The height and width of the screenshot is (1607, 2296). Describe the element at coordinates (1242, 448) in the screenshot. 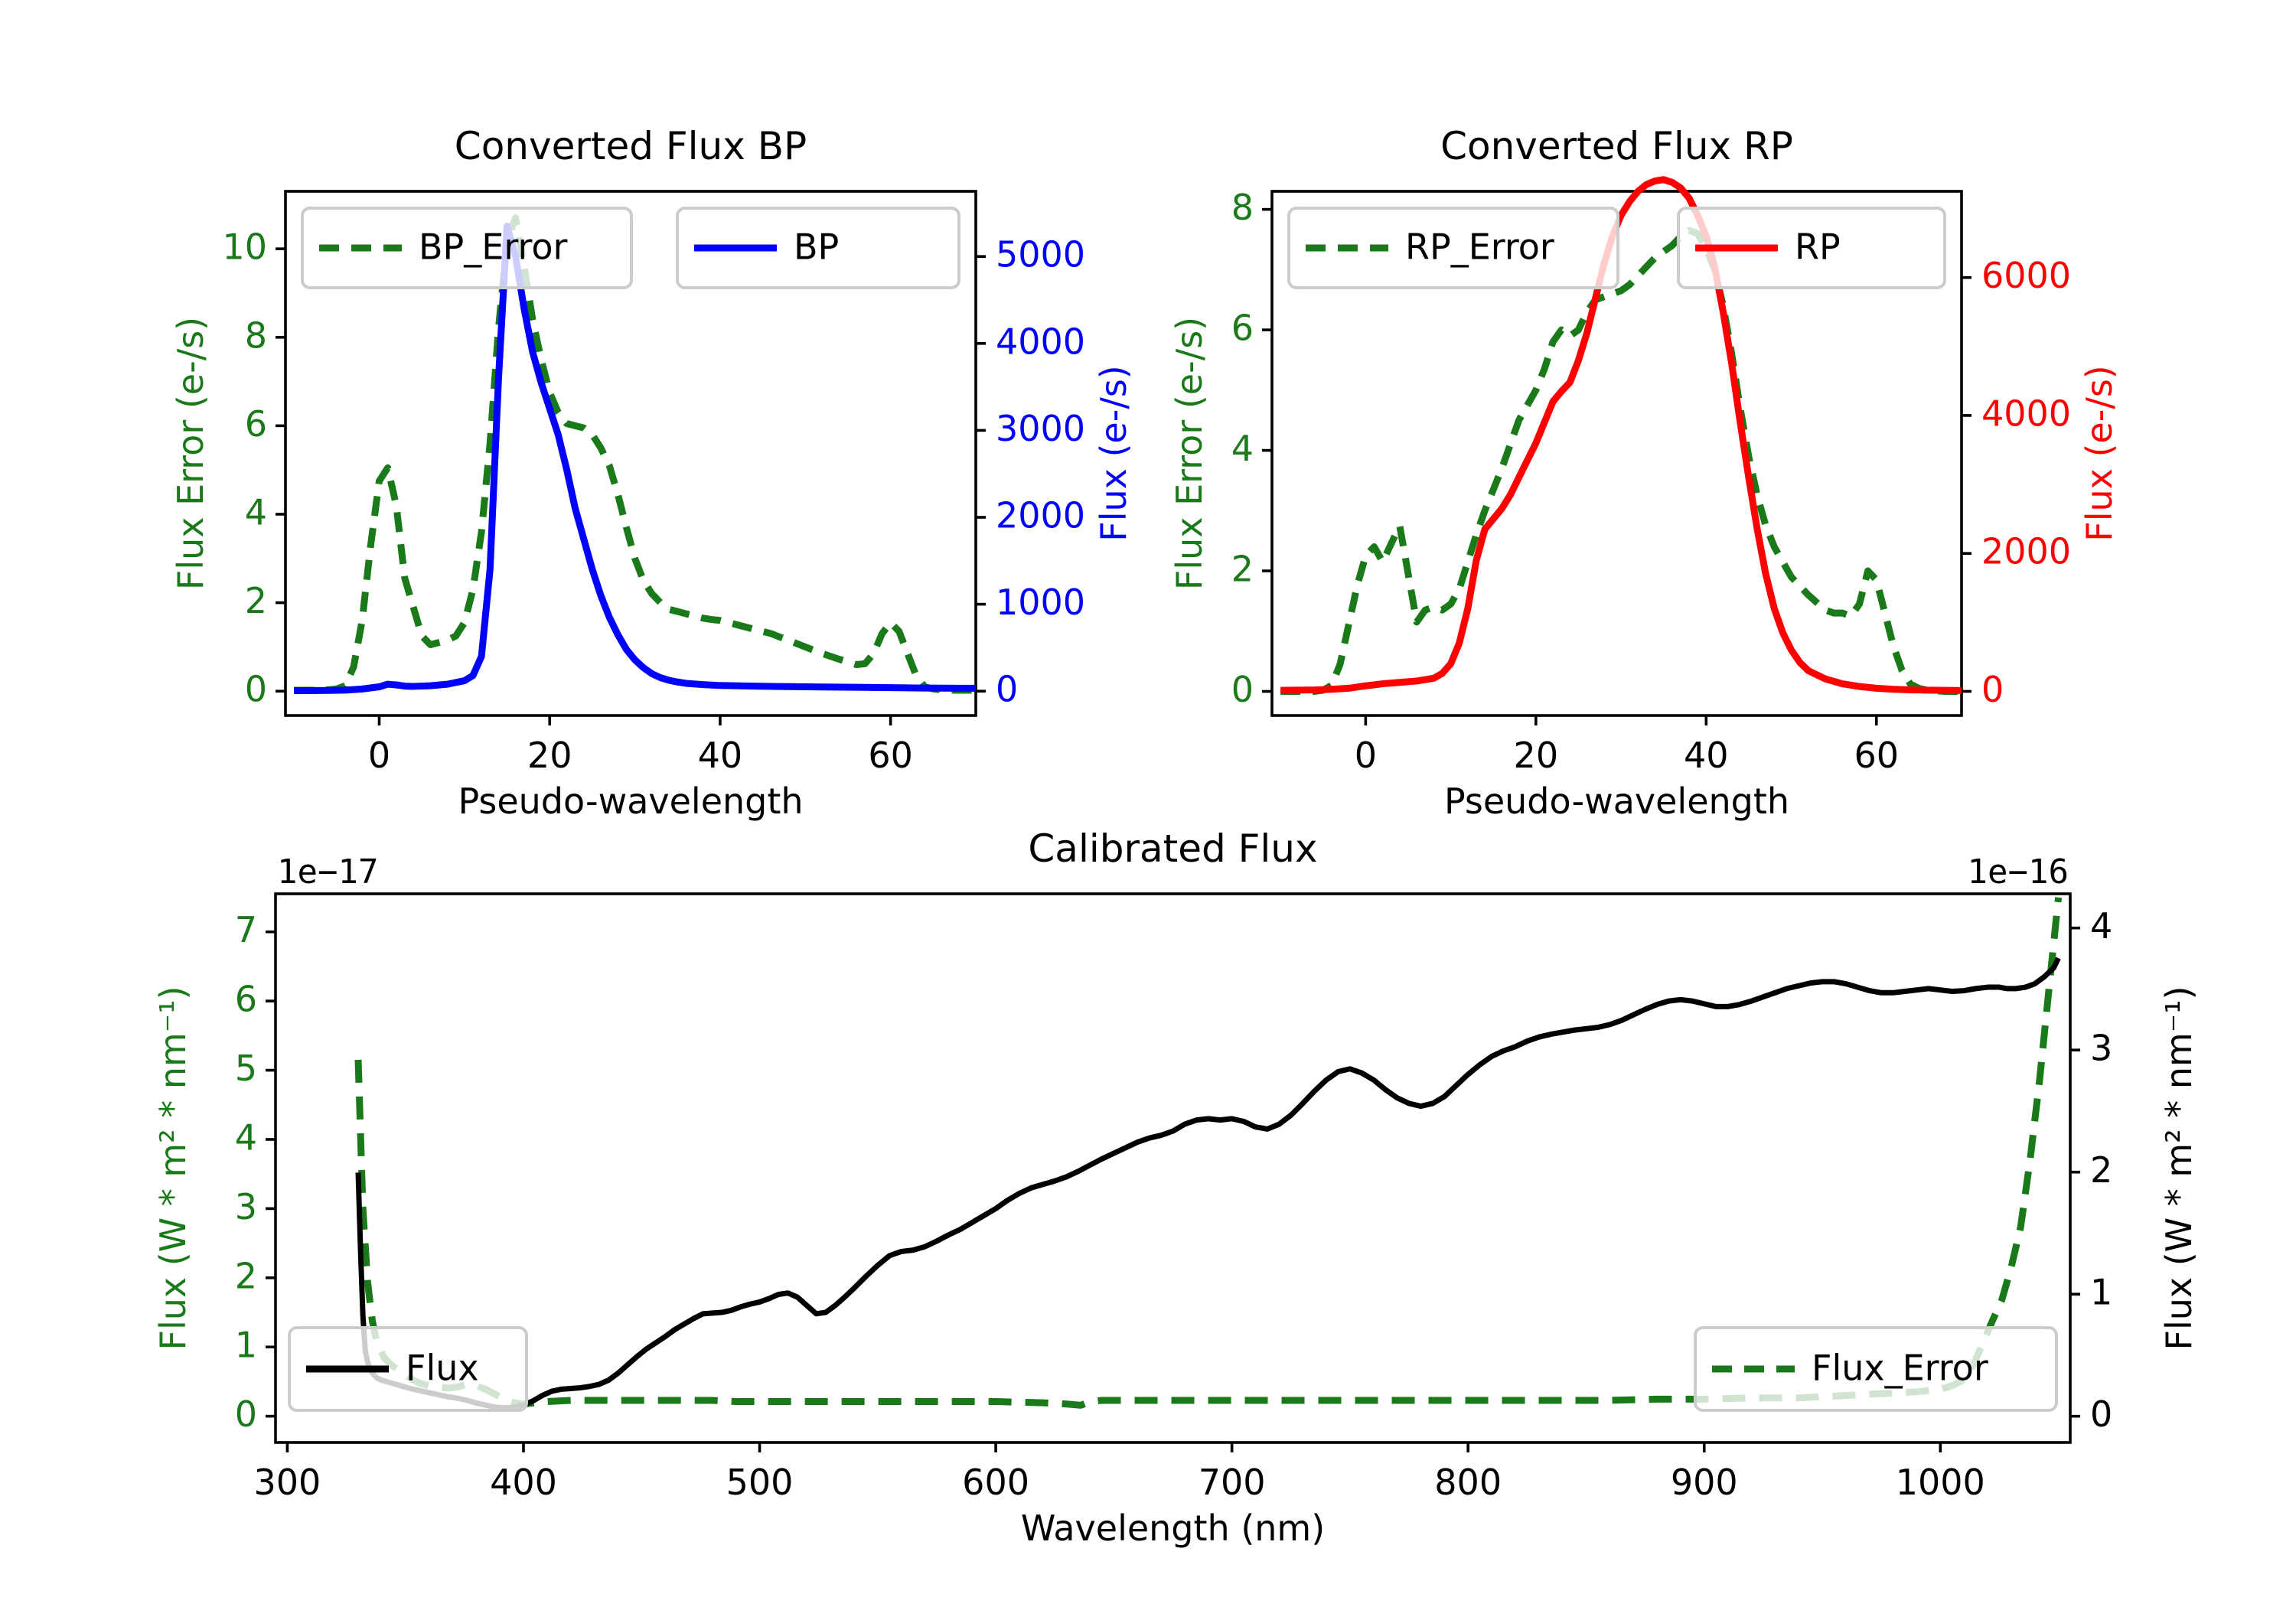

I see `rp-yticklabel: 4` at that location.